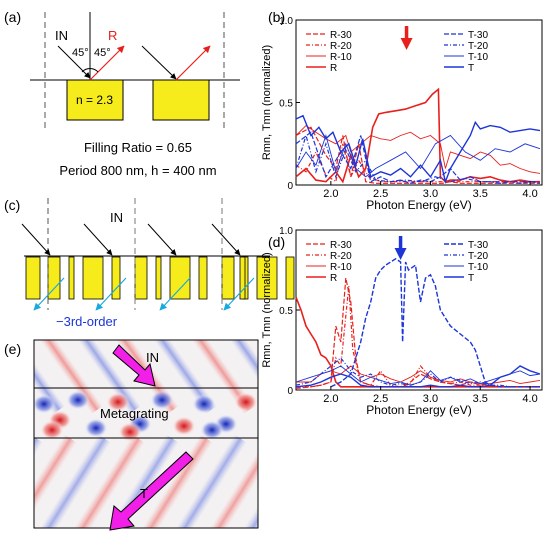 This screenshot has width=550, height=542. What do you see at coordinates (478, 267) in the screenshot?
I see `legend-entry: T-10` at bounding box center [478, 267].